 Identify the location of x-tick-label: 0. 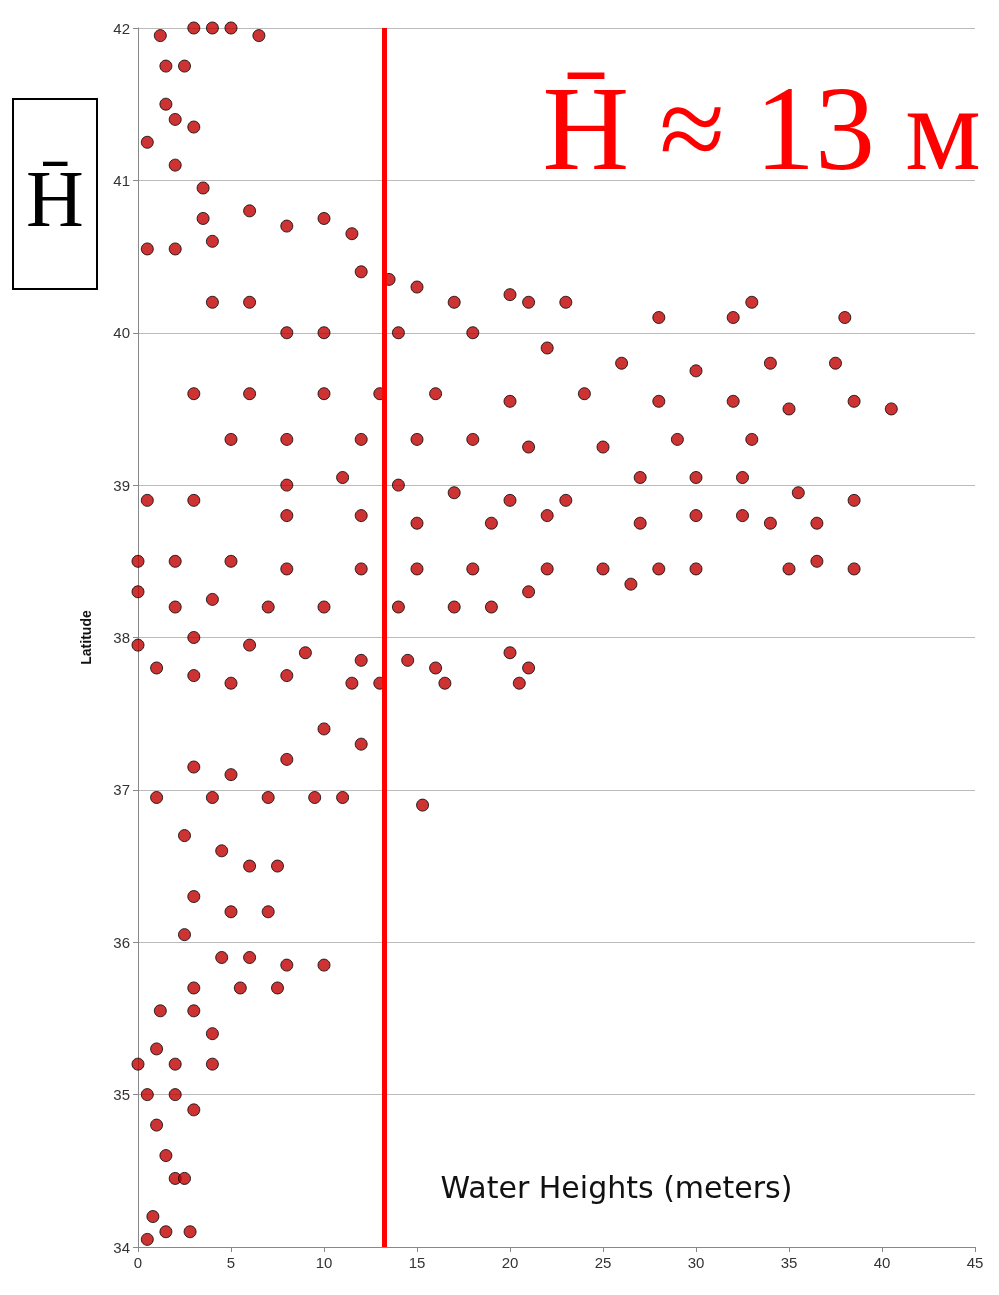
(138, 1262).